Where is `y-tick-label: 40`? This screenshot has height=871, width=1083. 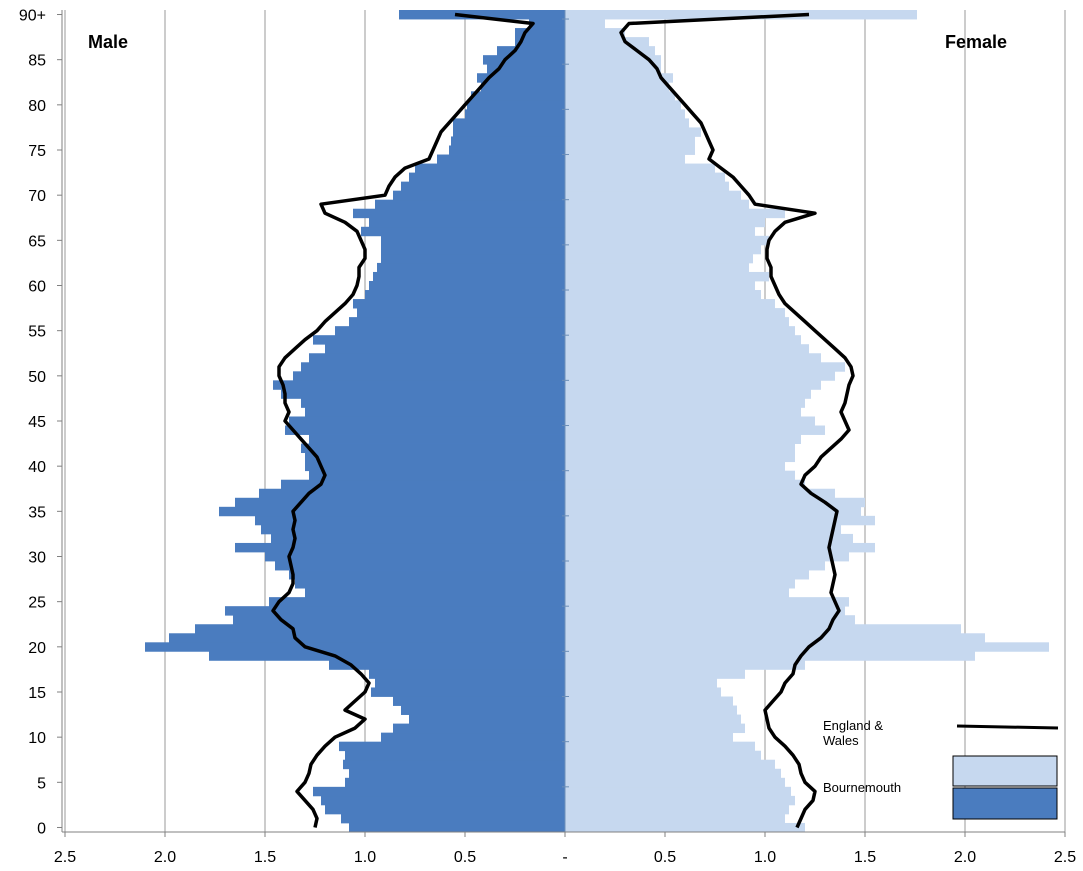
y-tick-label: 40 is located at coordinates (37, 467).